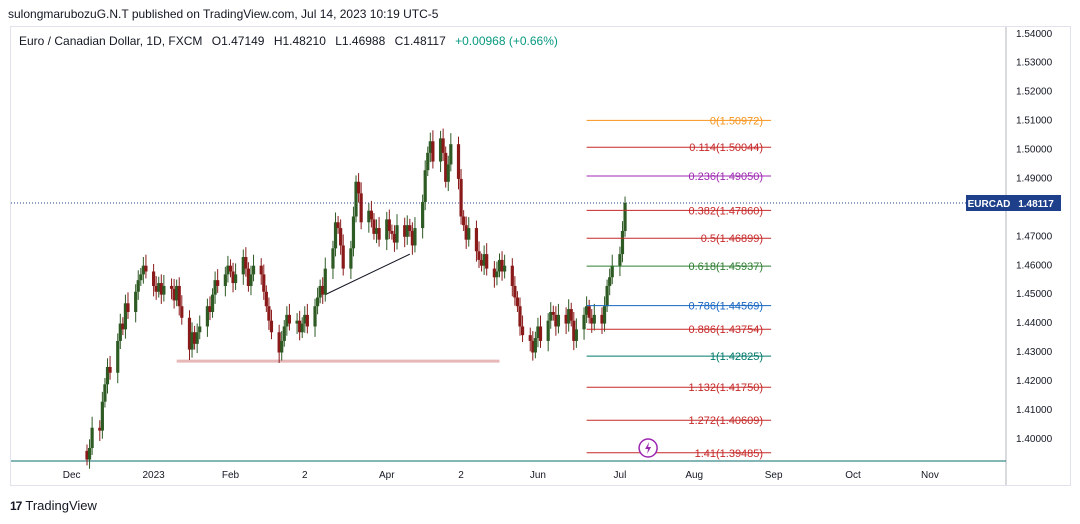 This screenshot has height=524, width=1080. I want to click on last-price-tag, so click(1036, 203).